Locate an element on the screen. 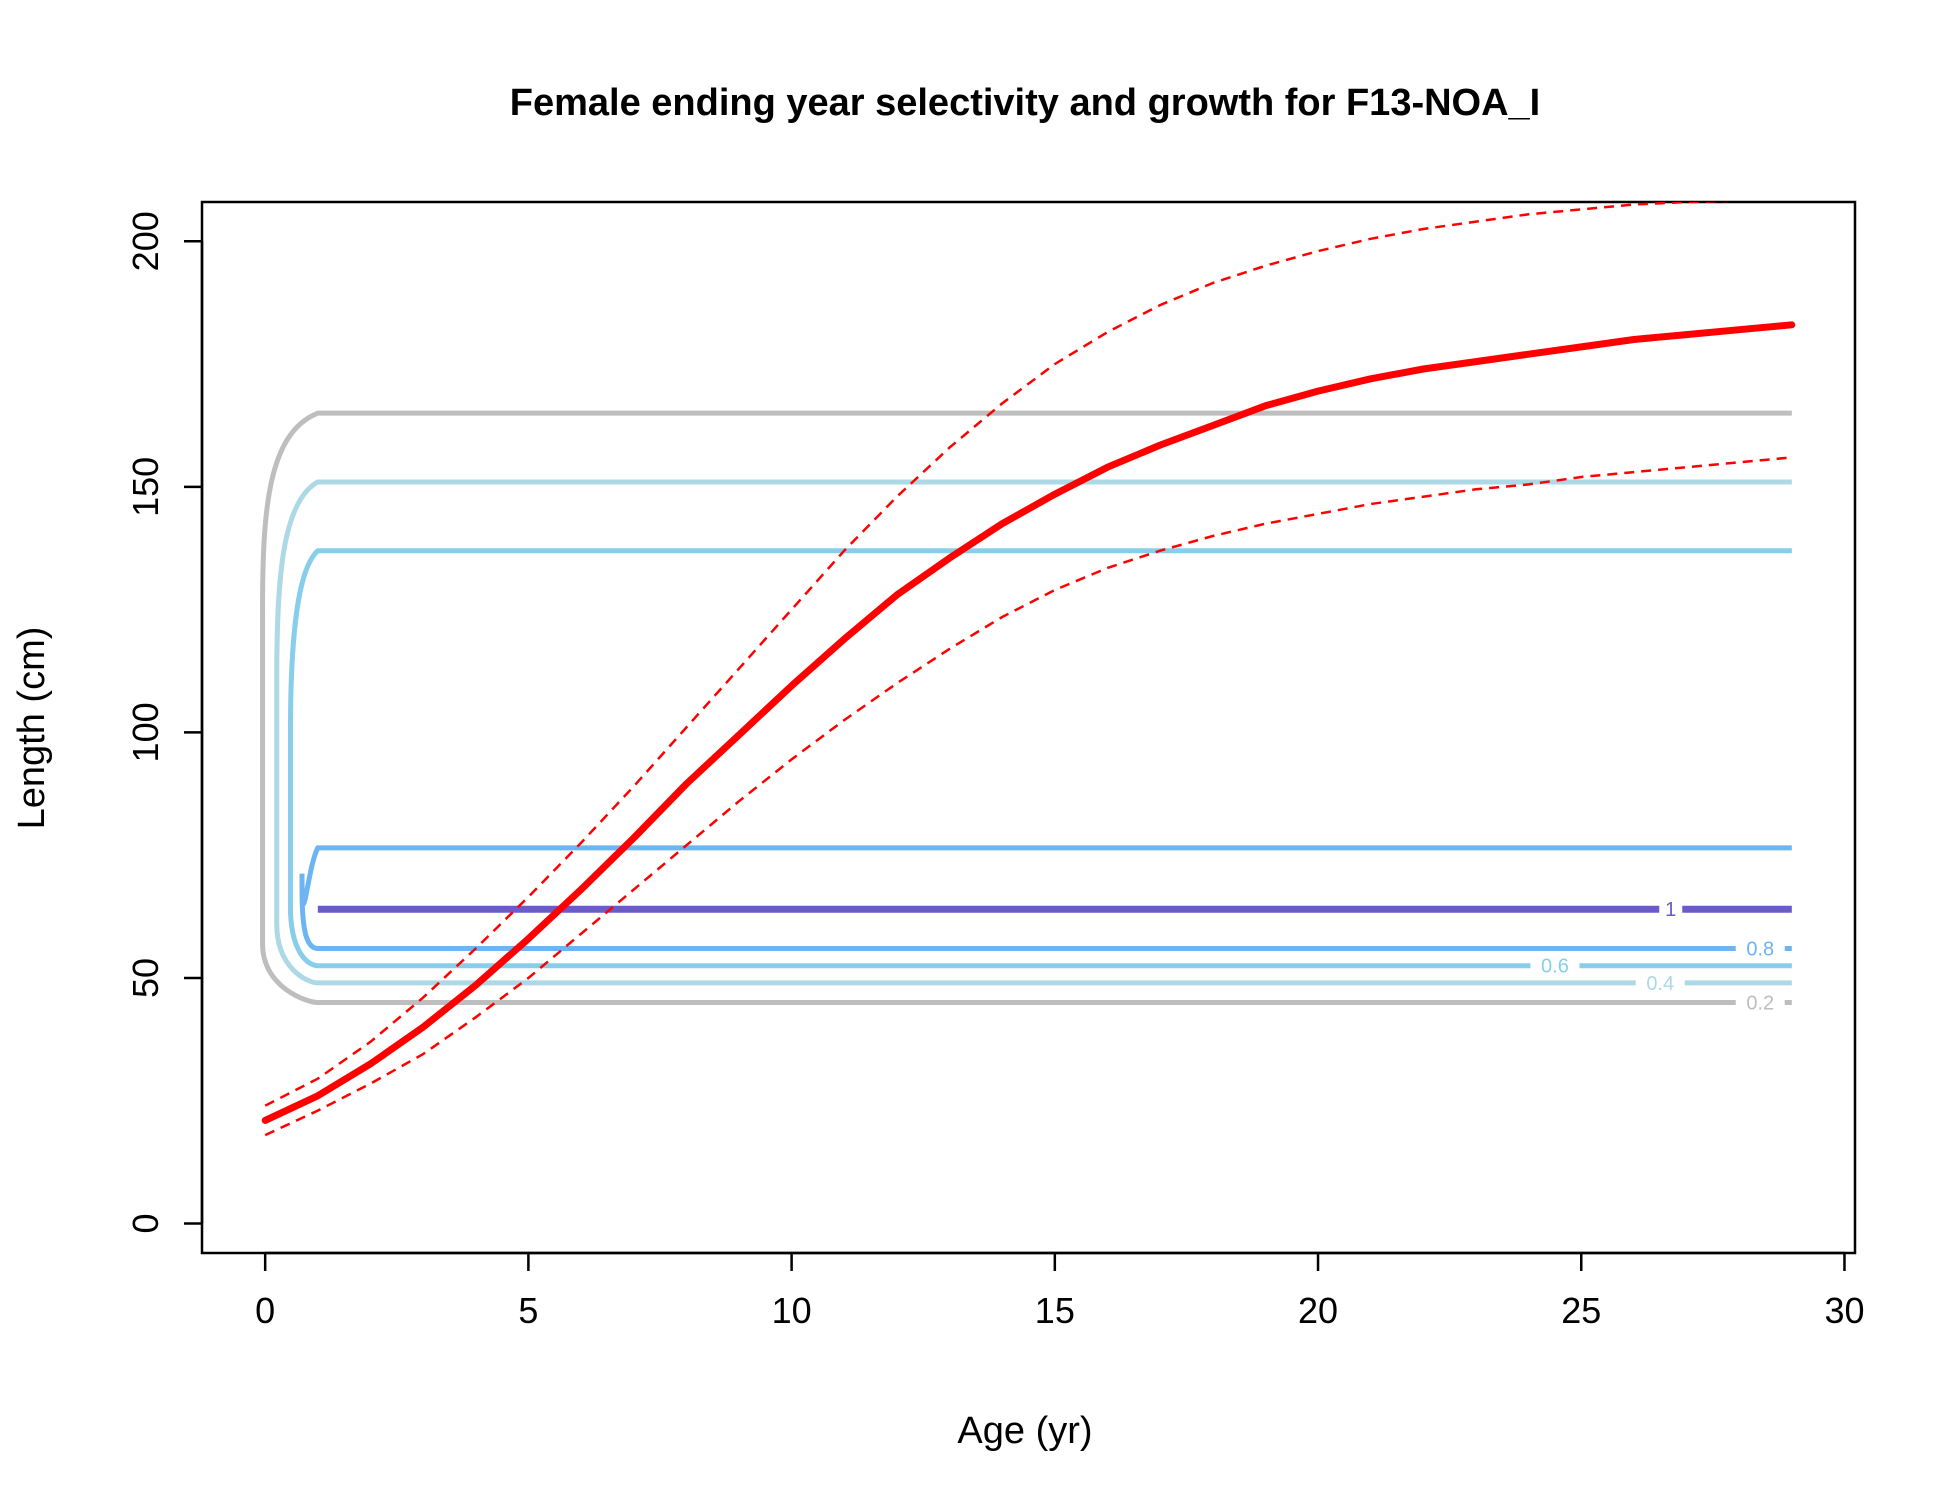 The image size is (1950, 1500). y-tick-label: 100 is located at coordinates (145, 732).